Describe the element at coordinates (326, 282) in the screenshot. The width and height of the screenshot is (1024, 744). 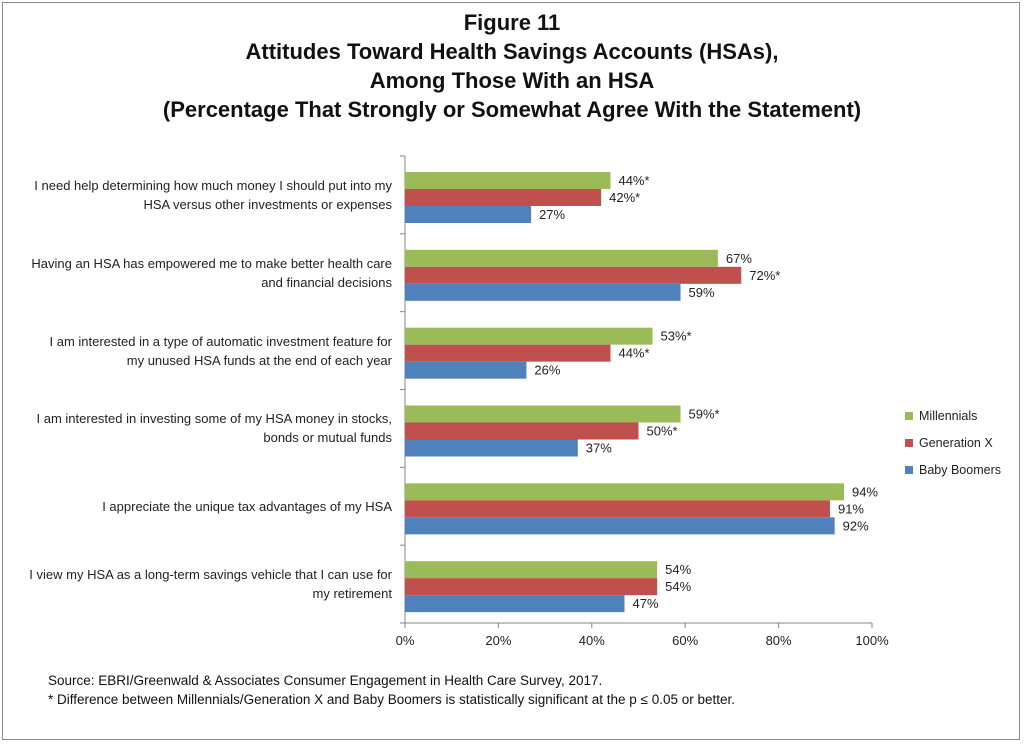
I see `category-label-line: and financial decisions` at that location.